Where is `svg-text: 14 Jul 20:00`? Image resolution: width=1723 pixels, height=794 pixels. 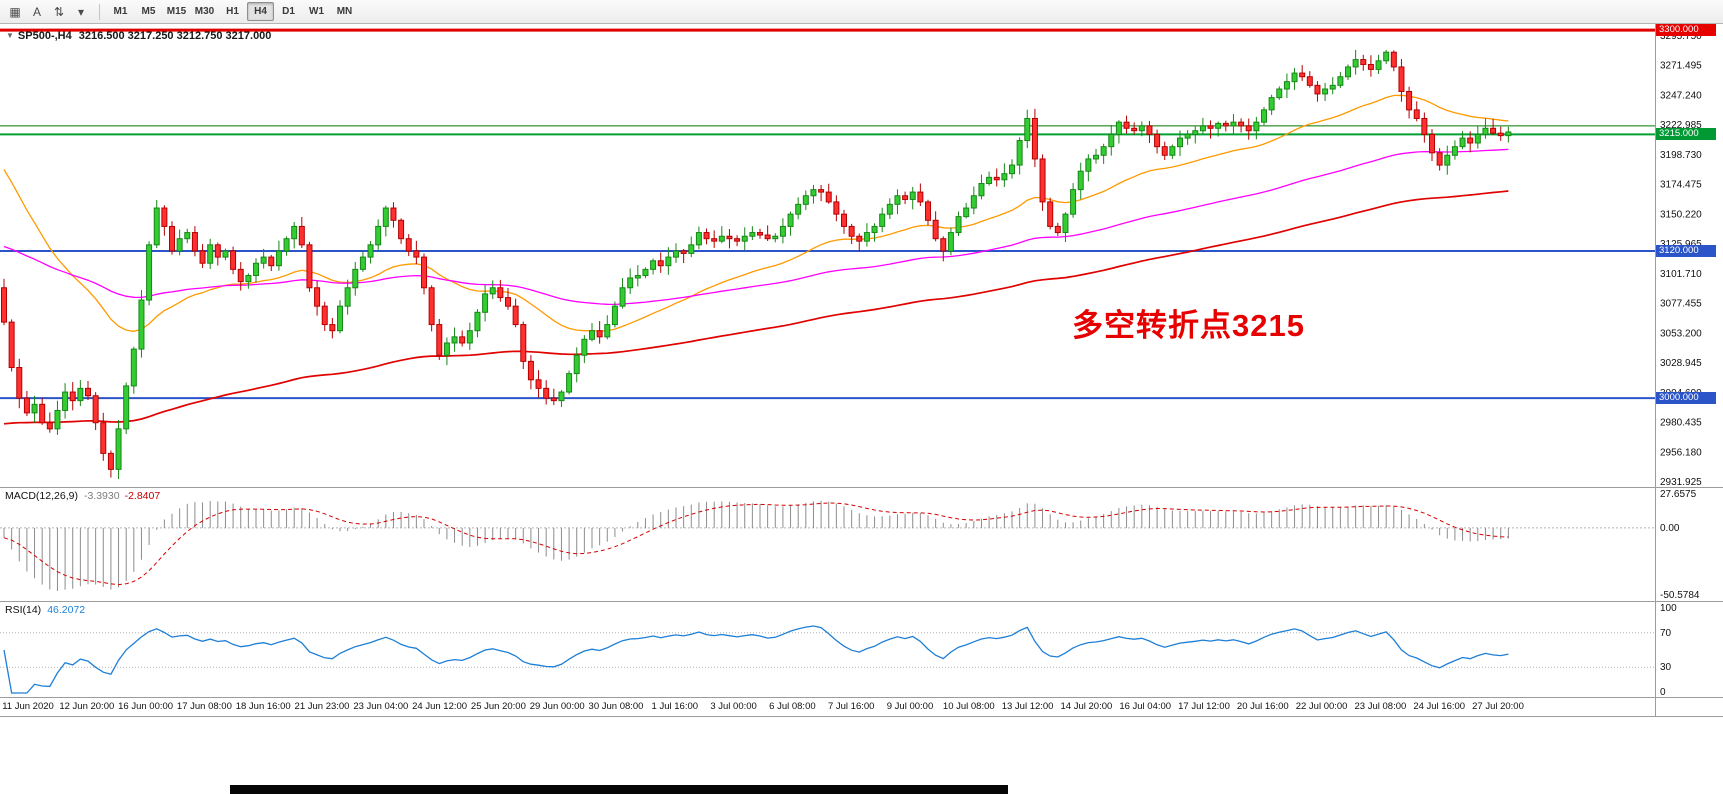
svg-text: 14 Jul 20:00 is located at coordinates (1087, 706).